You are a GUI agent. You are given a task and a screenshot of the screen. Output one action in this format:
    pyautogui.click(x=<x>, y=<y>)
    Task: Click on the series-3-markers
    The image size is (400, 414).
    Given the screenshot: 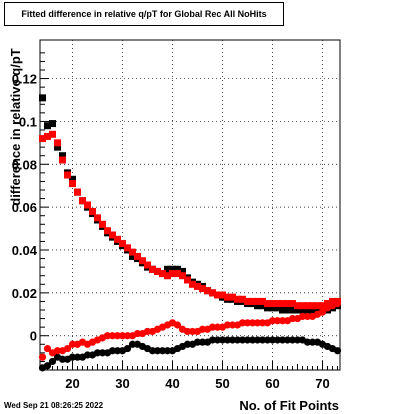 What is the action you would take?
    pyautogui.click(x=190, y=330)
    